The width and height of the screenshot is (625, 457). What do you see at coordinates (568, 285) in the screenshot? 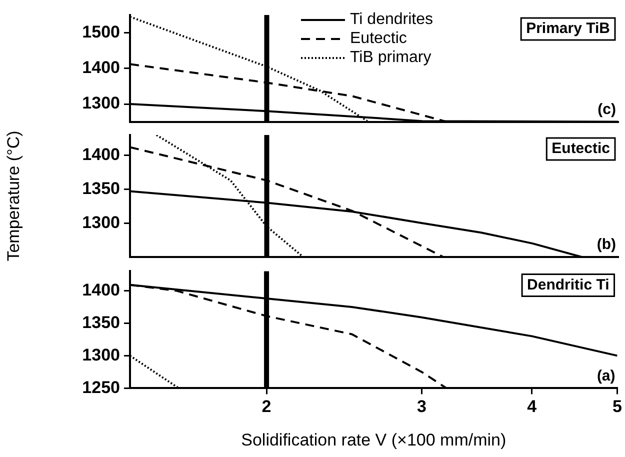
I see `annotation: Dendritic Ti` at bounding box center [568, 285].